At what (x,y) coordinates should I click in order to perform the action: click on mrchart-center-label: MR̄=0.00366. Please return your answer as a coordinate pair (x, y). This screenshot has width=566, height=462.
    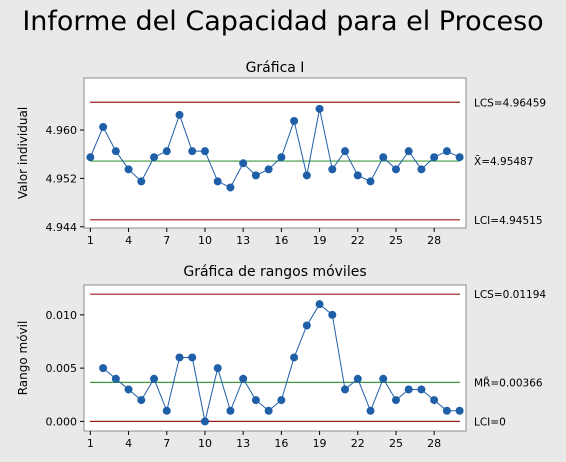
    Looking at the image, I should click on (508, 382).